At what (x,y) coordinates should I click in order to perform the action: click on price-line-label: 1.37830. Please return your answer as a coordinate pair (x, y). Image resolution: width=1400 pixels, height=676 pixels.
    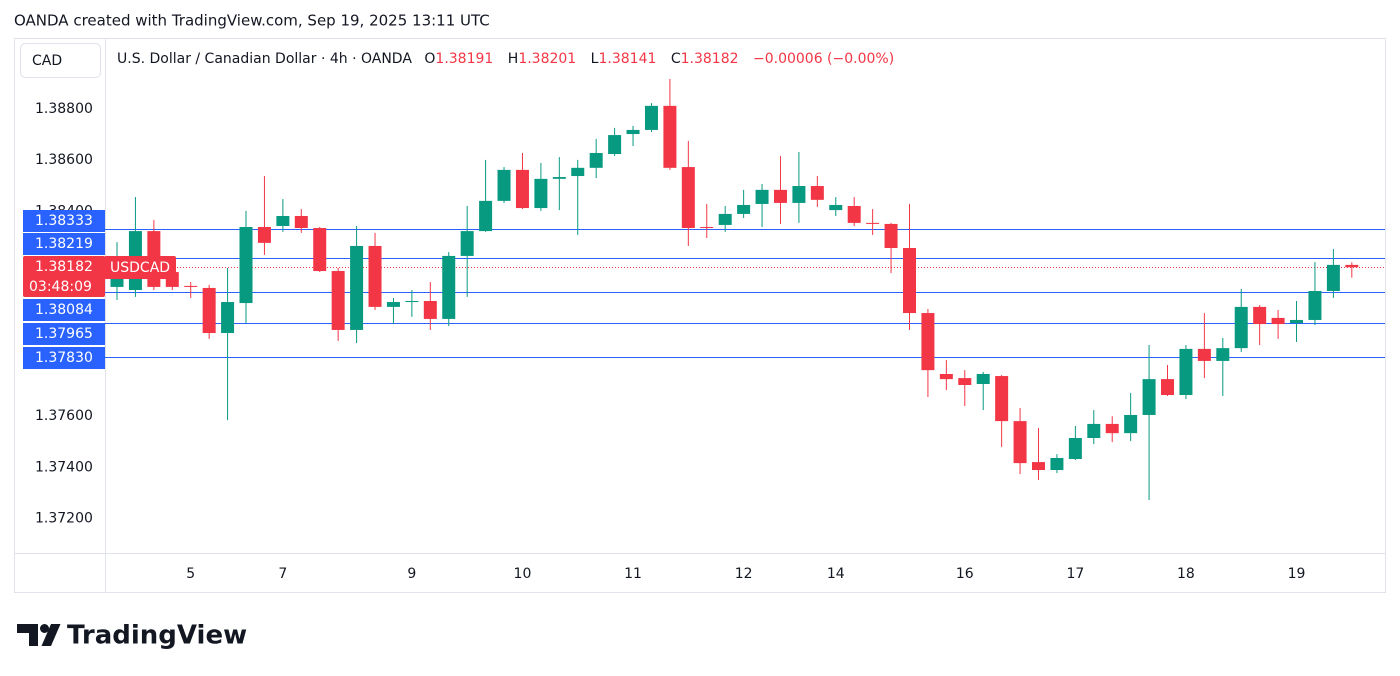
    Looking at the image, I should click on (64, 358).